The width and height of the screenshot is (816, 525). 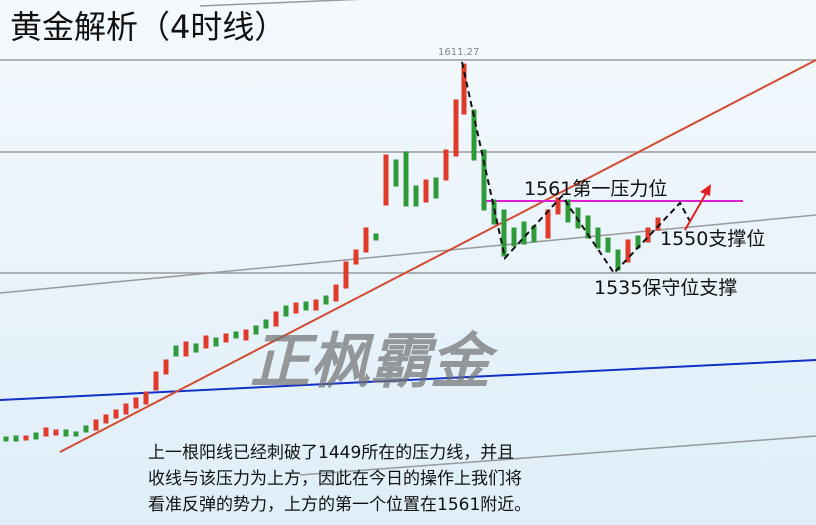 I want to click on projection-path, so click(x=577, y=168).